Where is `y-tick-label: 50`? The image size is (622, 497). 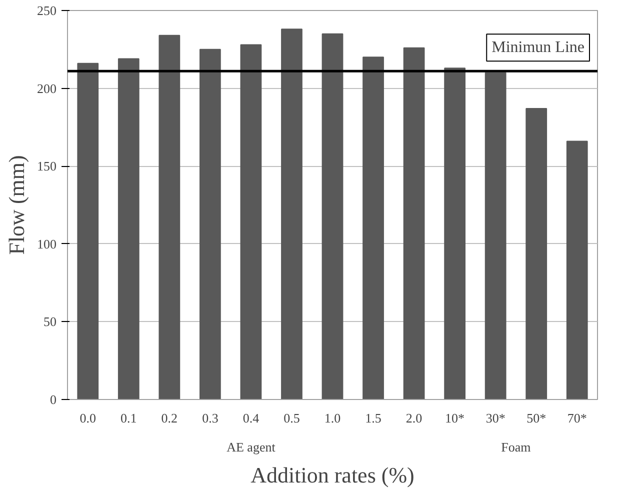
y-tick-label: 50 is located at coordinates (50, 322).